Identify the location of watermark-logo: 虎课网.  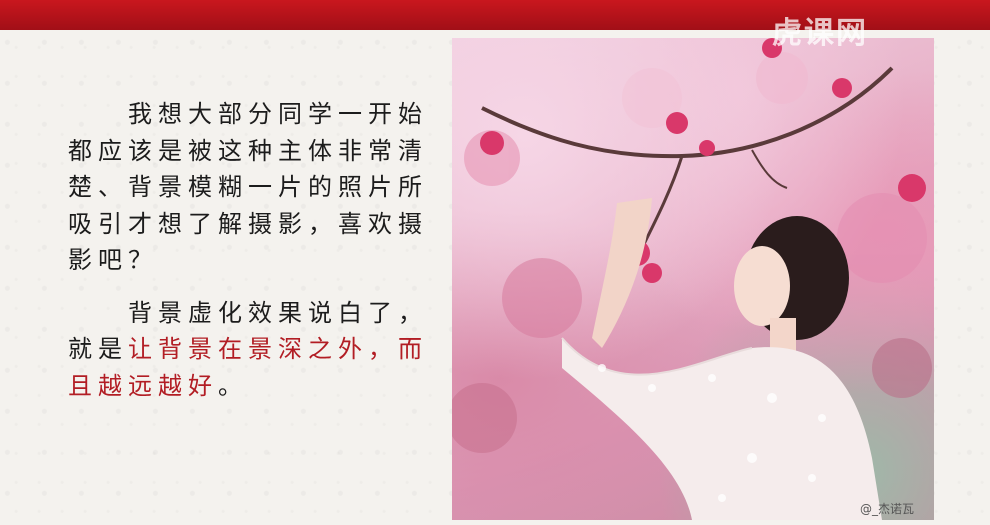
(820, 33).